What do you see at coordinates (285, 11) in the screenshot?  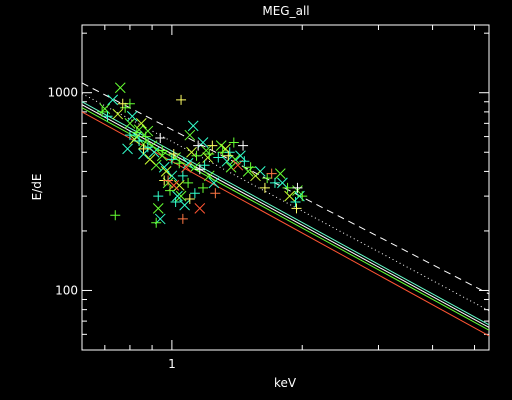 I see `chart-title: MEG_all` at bounding box center [285, 11].